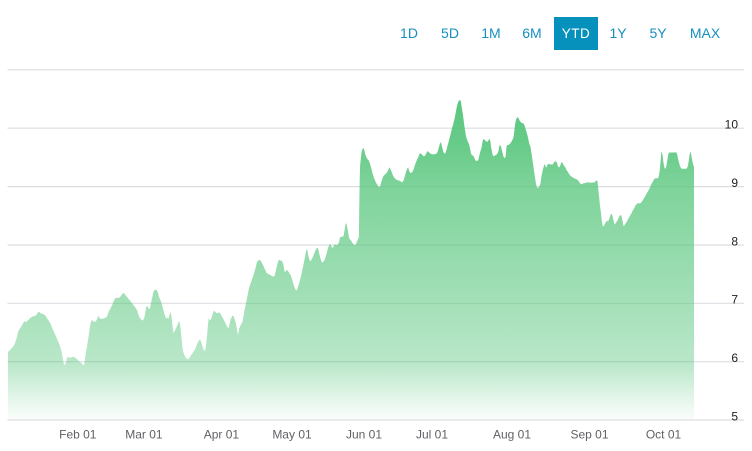  I want to click on svg-text: Sep 01, so click(589, 434).